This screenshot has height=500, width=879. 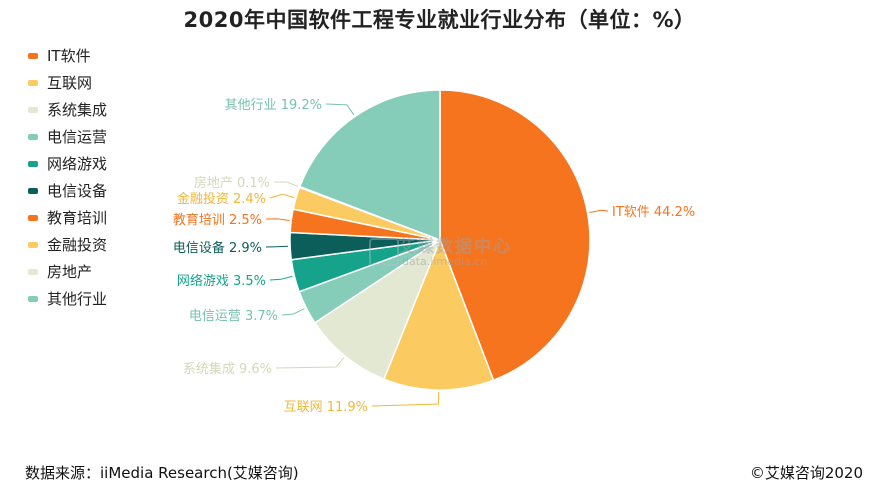 I want to click on legend-item: 互联网, so click(x=67, y=82).